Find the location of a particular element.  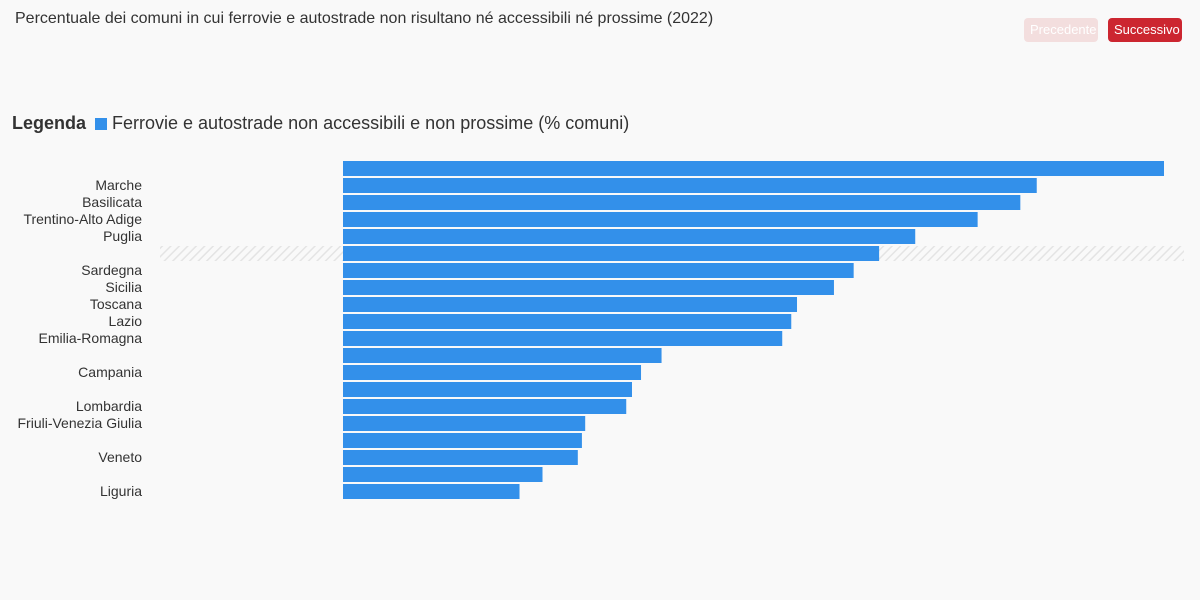

next-button: Successivo is located at coordinates (1145, 30).